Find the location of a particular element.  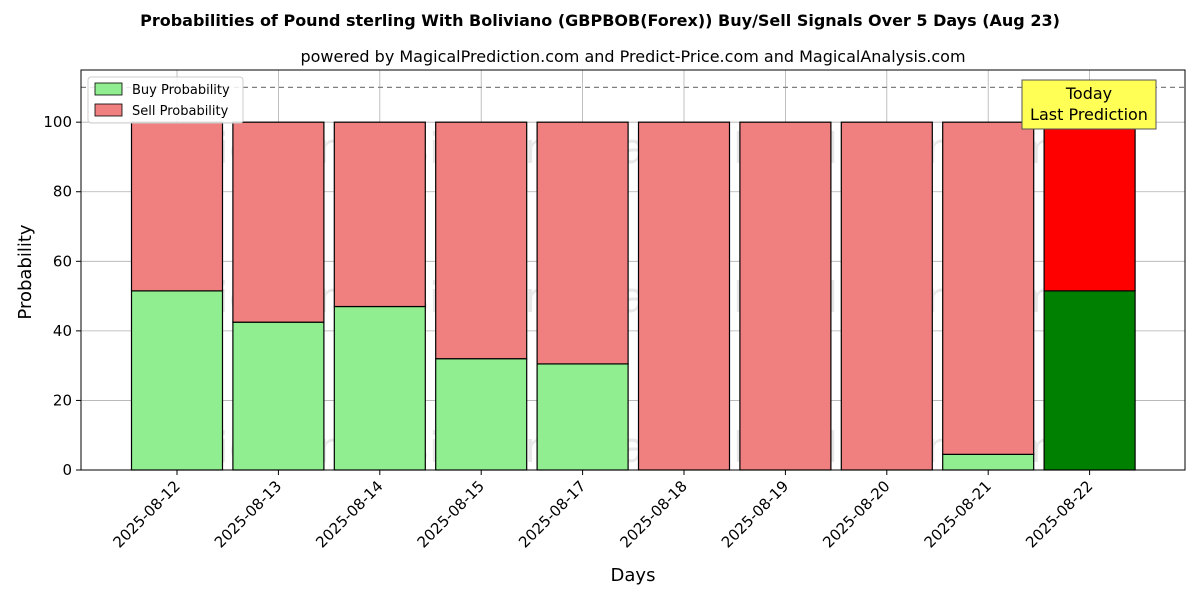

x-tick-label: 2025-08-15 is located at coordinates (451, 514).